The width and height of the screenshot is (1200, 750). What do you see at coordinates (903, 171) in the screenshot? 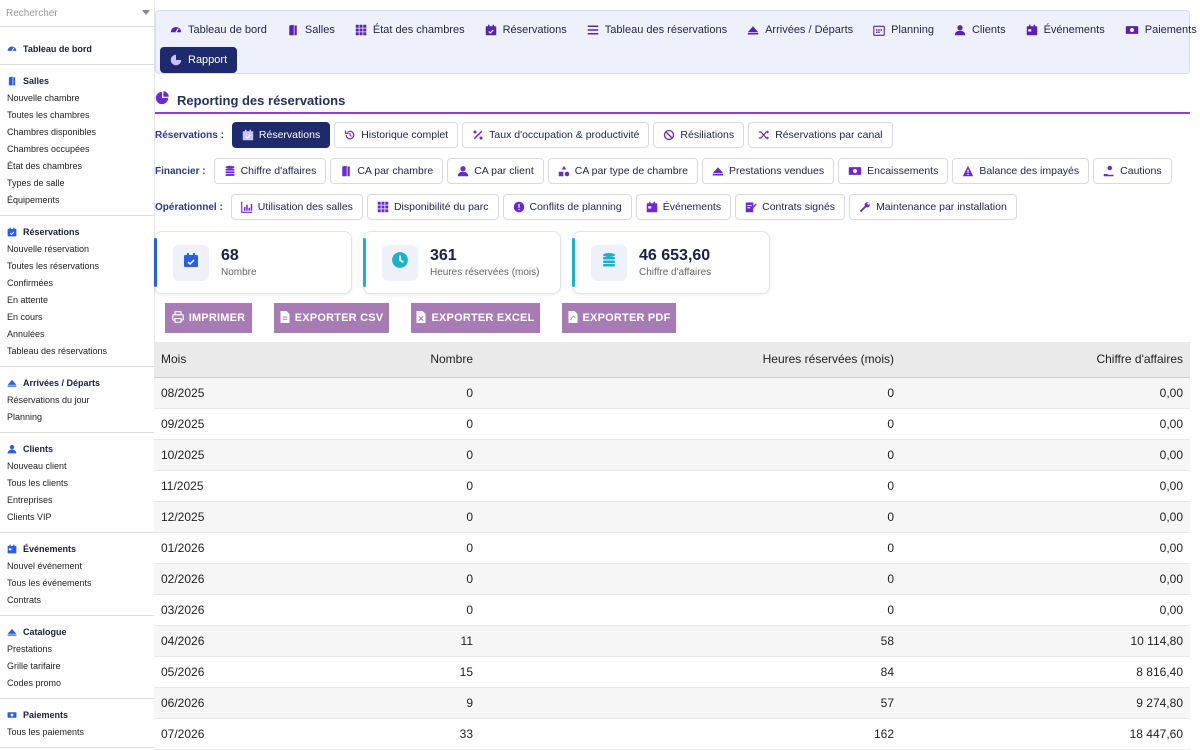
I see `report-tab-label: Encaissements` at bounding box center [903, 171].